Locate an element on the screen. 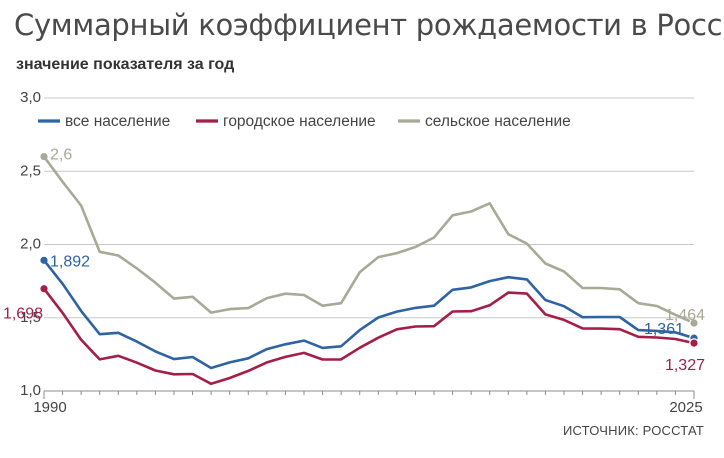 This screenshot has width=724, height=458. data-label-start: 1,698 is located at coordinates (23, 314).